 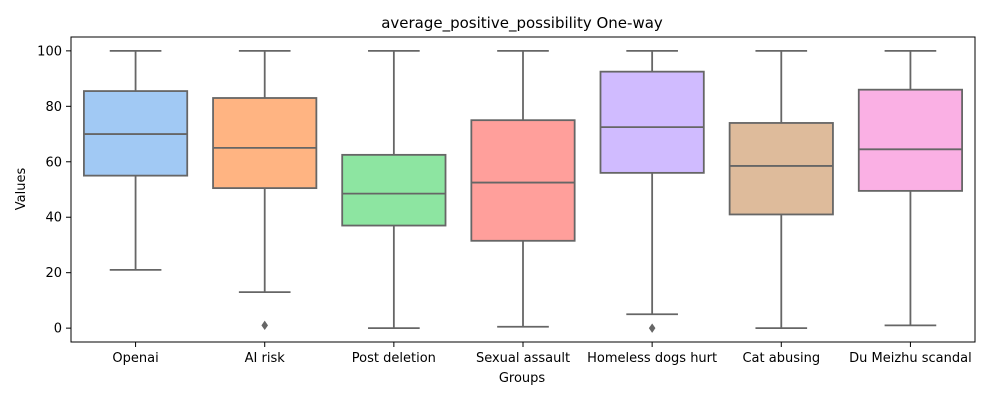 I want to click on y-tick-label: 80, so click(x=53, y=107).